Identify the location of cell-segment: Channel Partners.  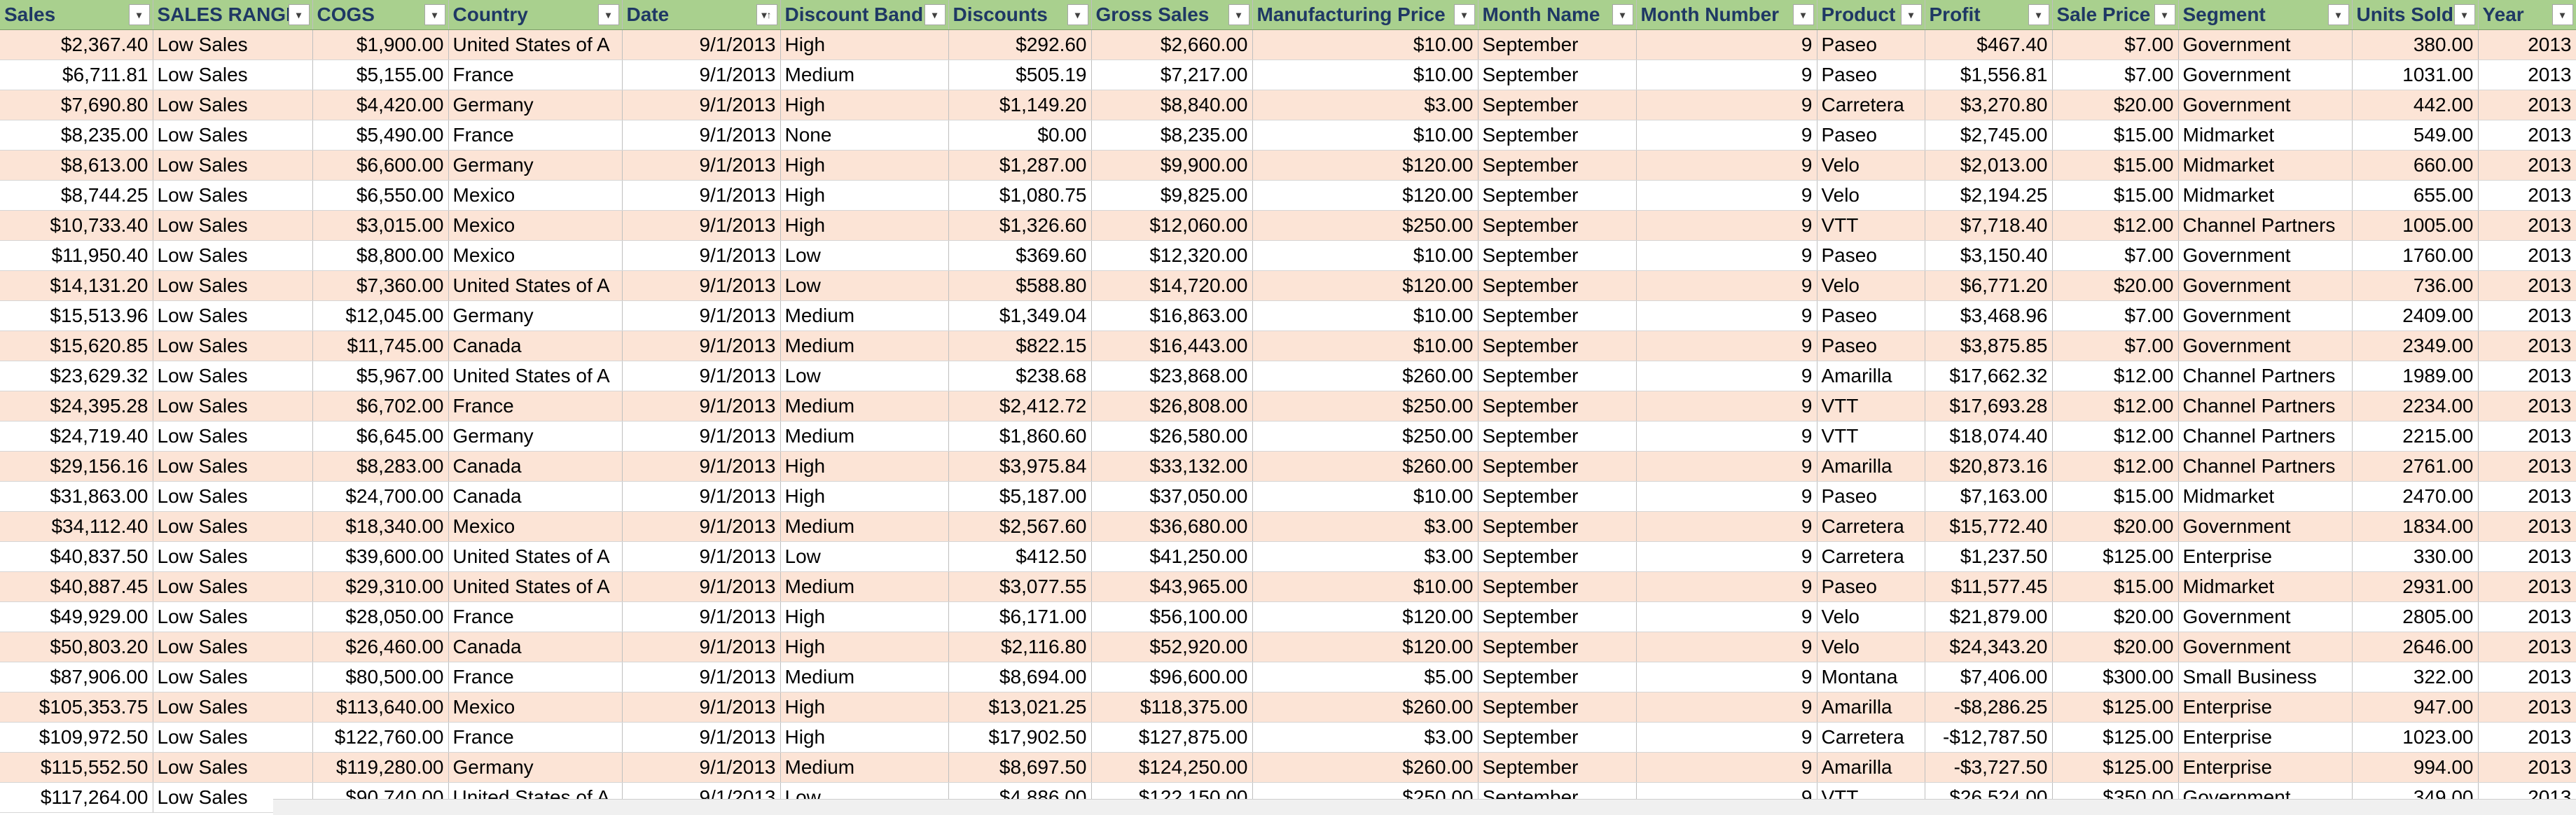
(2266, 376).